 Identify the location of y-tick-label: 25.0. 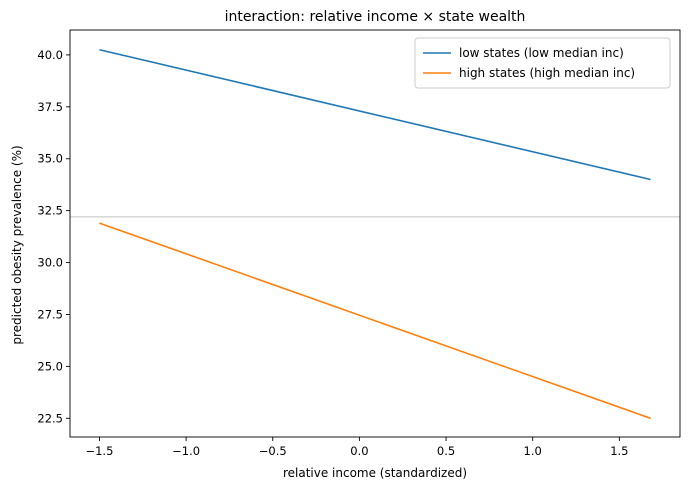
(50, 366).